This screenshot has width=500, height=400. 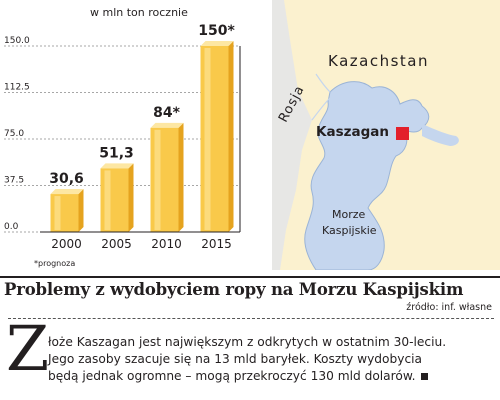 What do you see at coordinates (352, 132) in the screenshot?
I see `label-kashagan: Kaszagan` at bounding box center [352, 132].